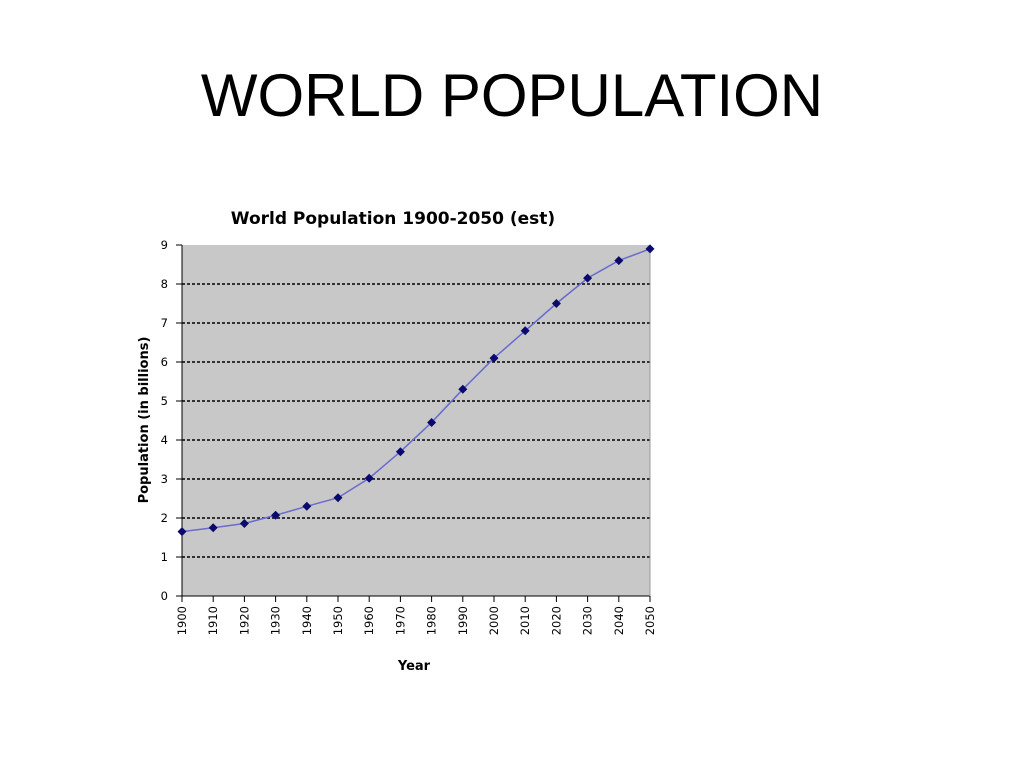 This screenshot has height=768, width=1024. Describe the element at coordinates (393, 219) in the screenshot. I see `chart-title: World Population 1900-2050 (est)` at that location.